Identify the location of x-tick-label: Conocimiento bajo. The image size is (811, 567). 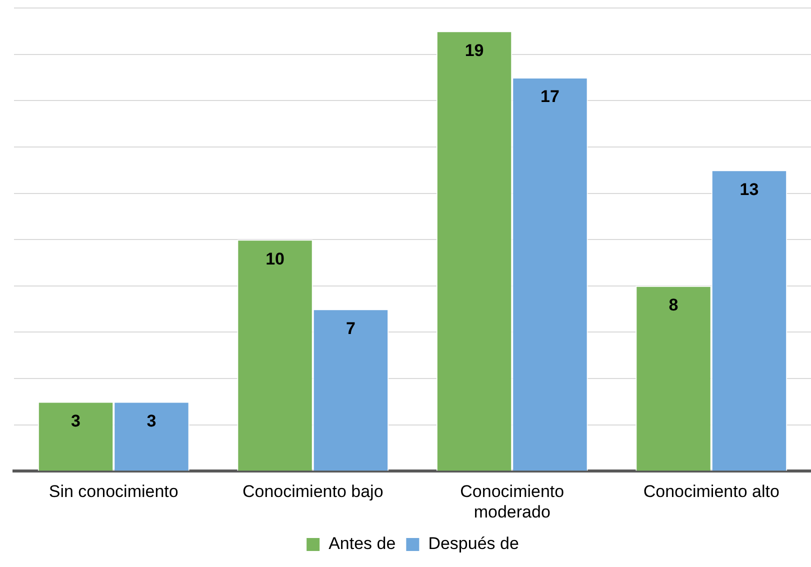
(313, 492).